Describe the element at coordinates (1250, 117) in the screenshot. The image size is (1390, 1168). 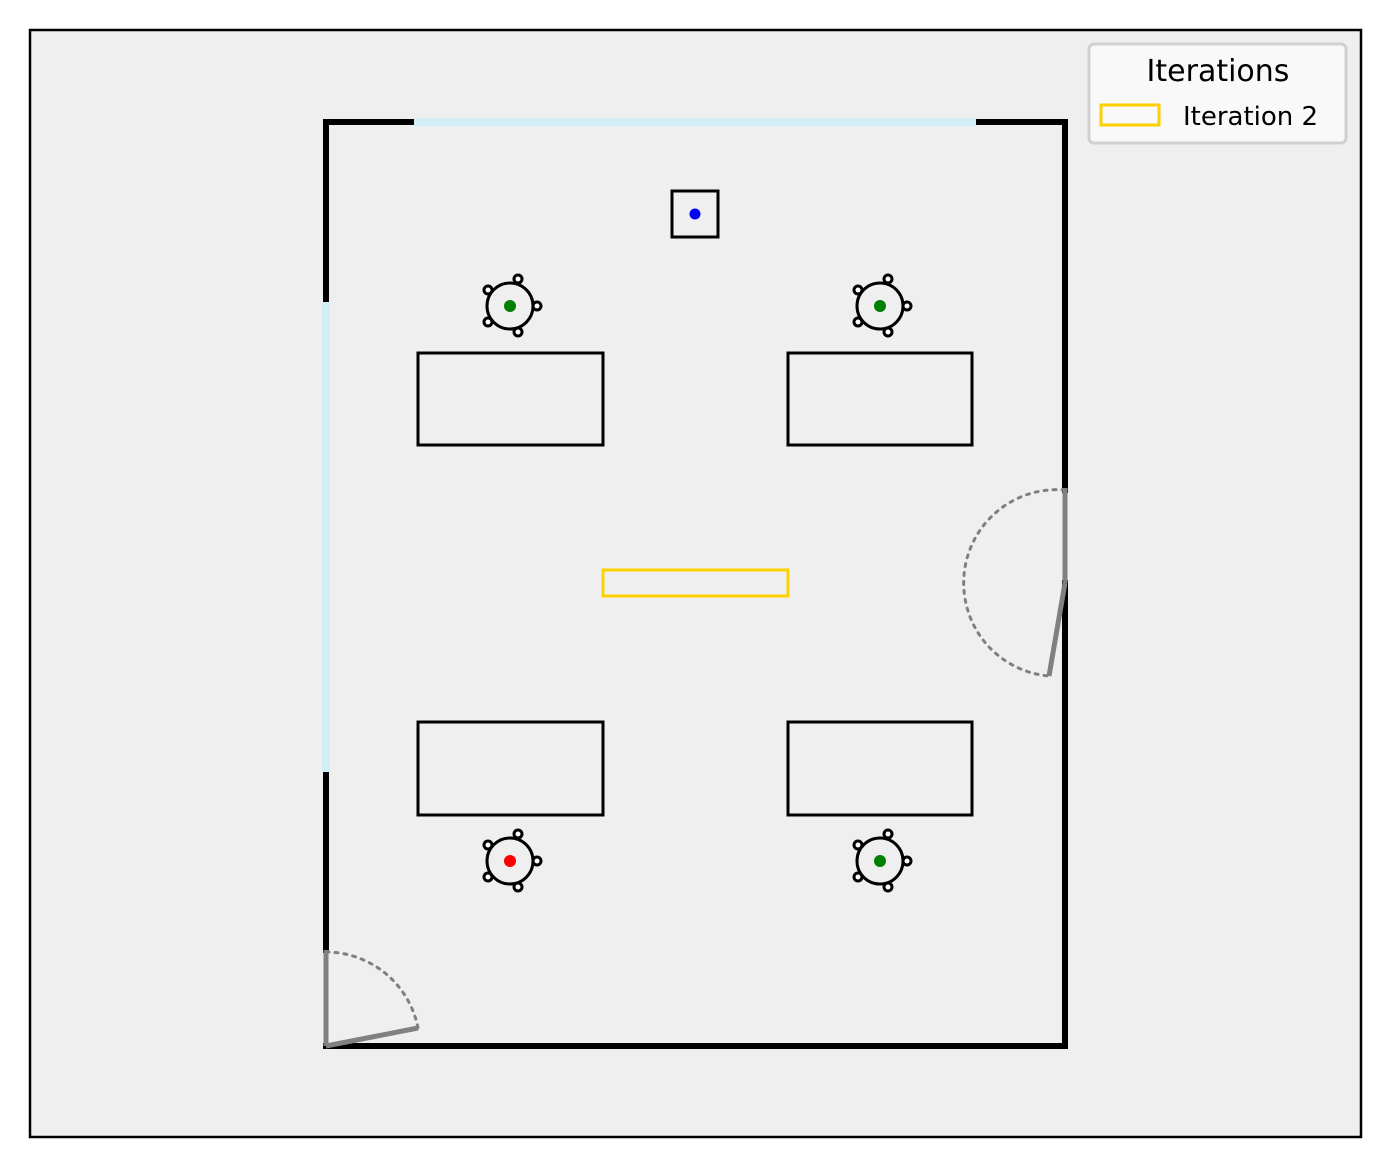
I see `legend-label-iteration-2: Iteration 2` at that location.